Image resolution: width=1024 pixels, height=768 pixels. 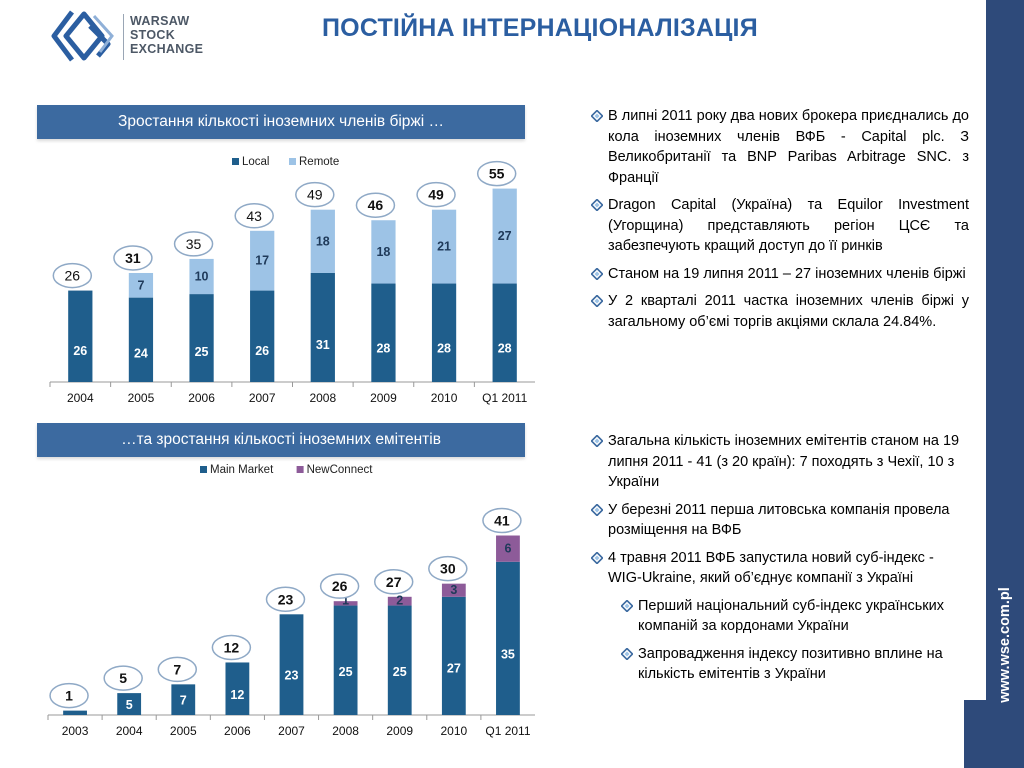 I want to click on members-category-label: Q1 2011, so click(x=504, y=398).